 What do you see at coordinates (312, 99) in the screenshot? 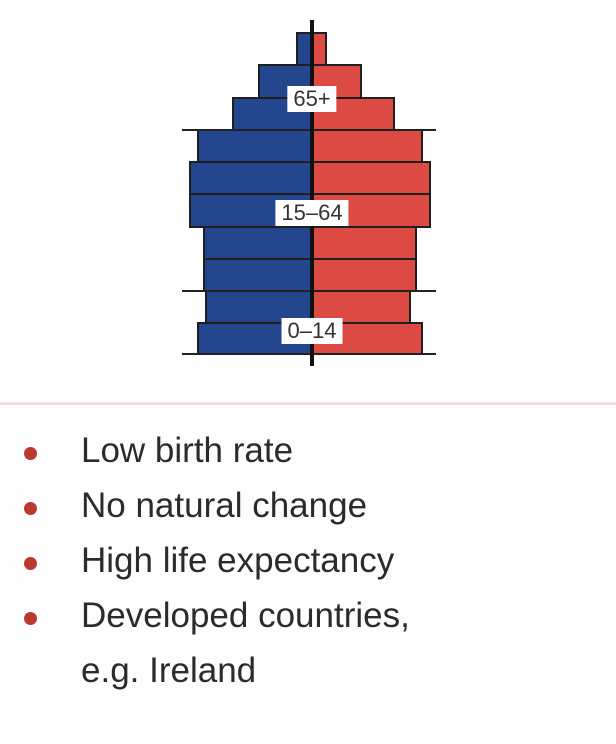
I see `age-group-label: 65+` at bounding box center [312, 99].